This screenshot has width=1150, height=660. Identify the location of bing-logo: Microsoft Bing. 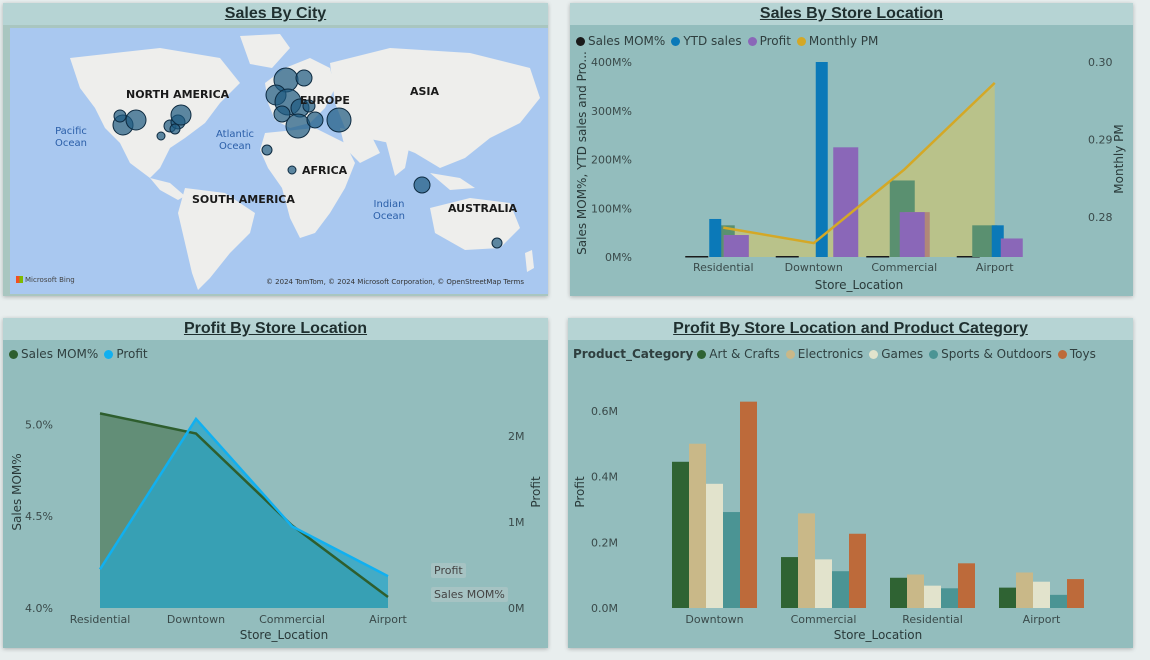
(45, 280).